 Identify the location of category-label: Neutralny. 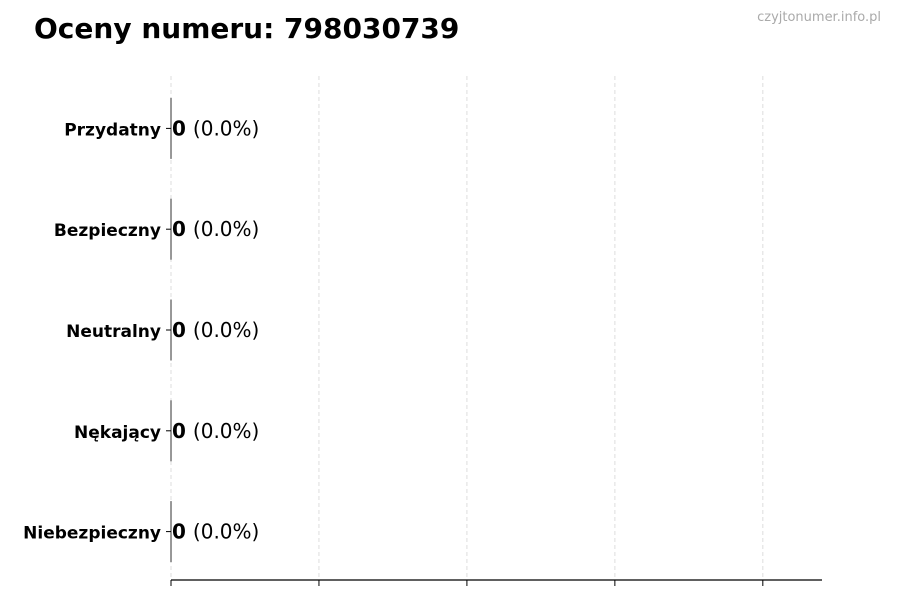
(113, 332).